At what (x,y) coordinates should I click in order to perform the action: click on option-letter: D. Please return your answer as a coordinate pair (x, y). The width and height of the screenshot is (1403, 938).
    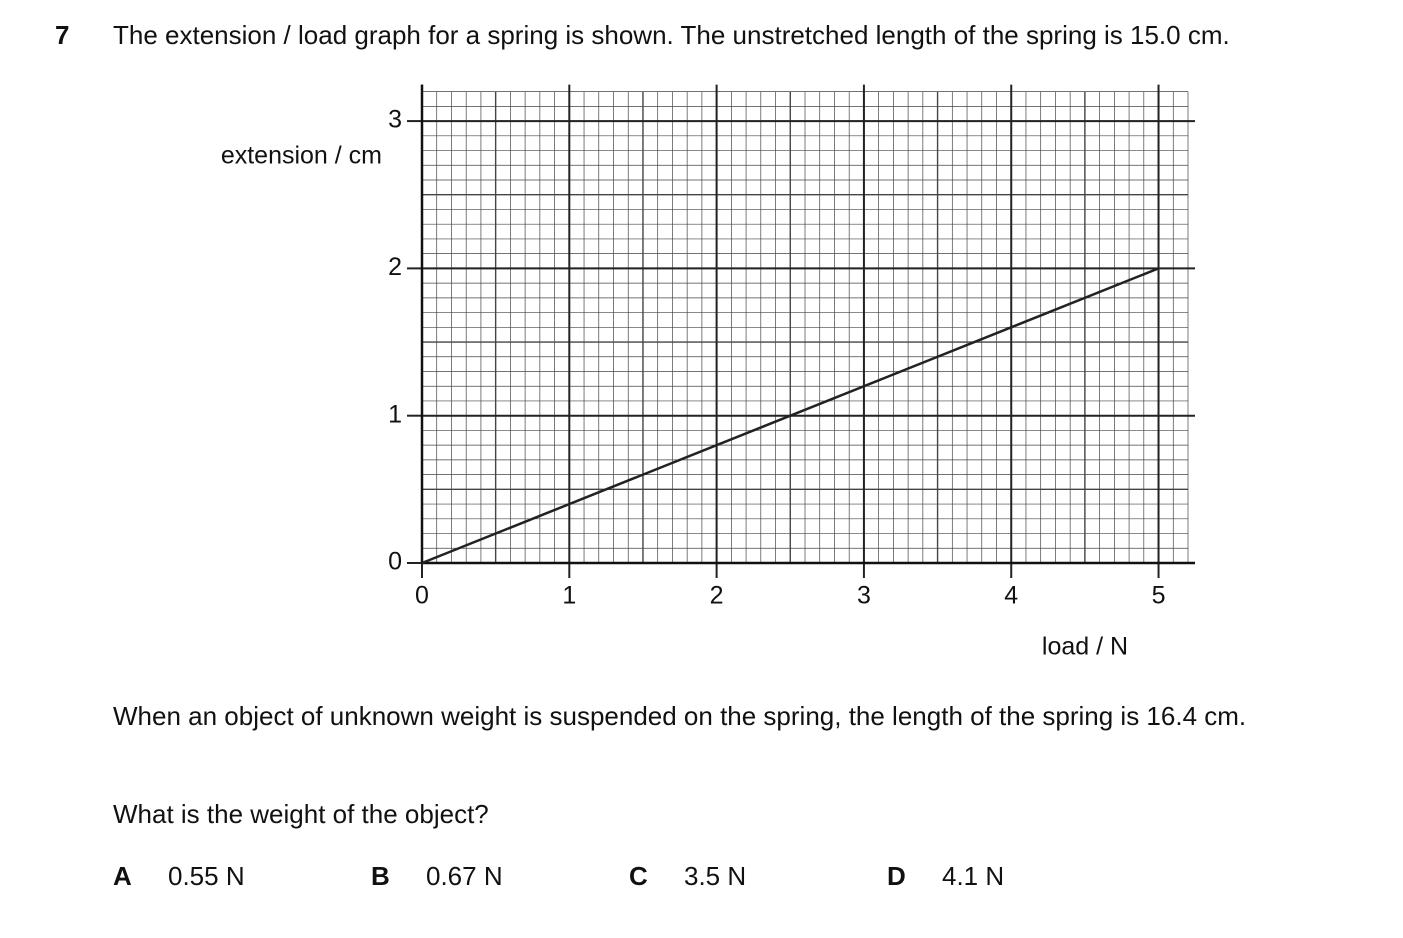
    Looking at the image, I should click on (896, 876).